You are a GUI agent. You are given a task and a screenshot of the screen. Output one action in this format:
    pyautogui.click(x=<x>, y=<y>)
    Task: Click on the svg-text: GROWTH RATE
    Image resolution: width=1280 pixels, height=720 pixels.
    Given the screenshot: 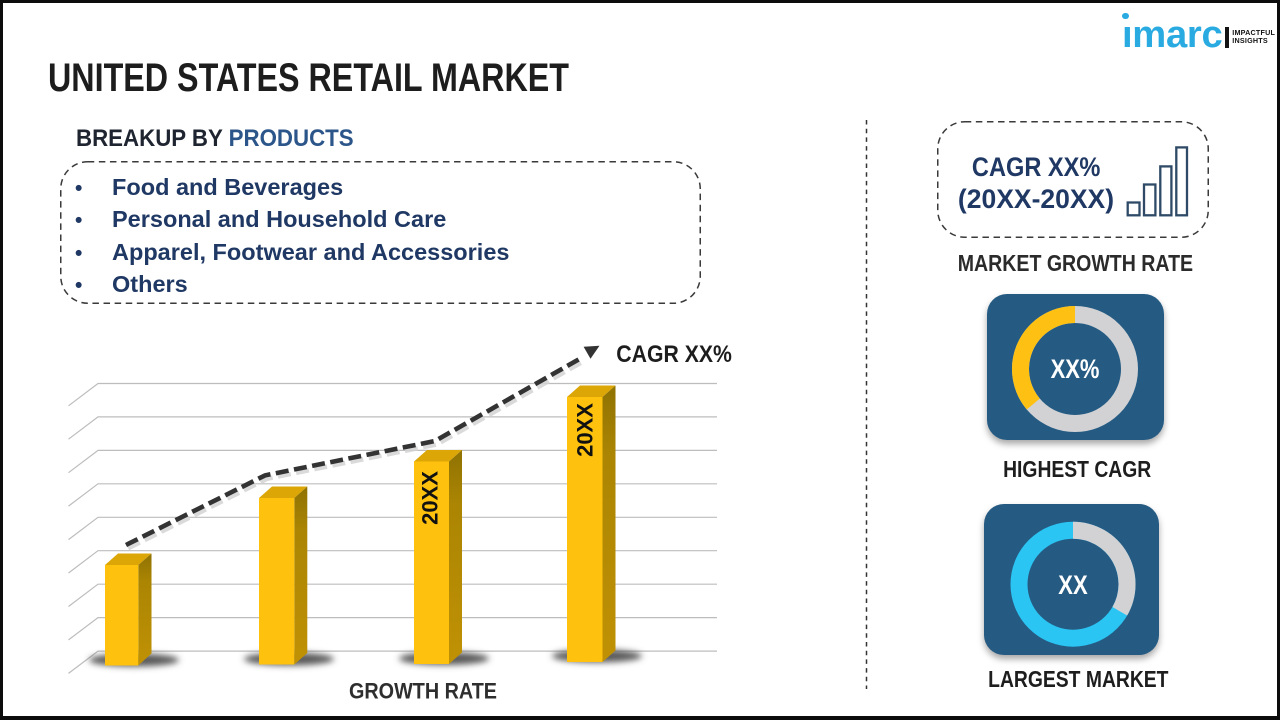 What is the action you would take?
    pyautogui.click(x=423, y=691)
    